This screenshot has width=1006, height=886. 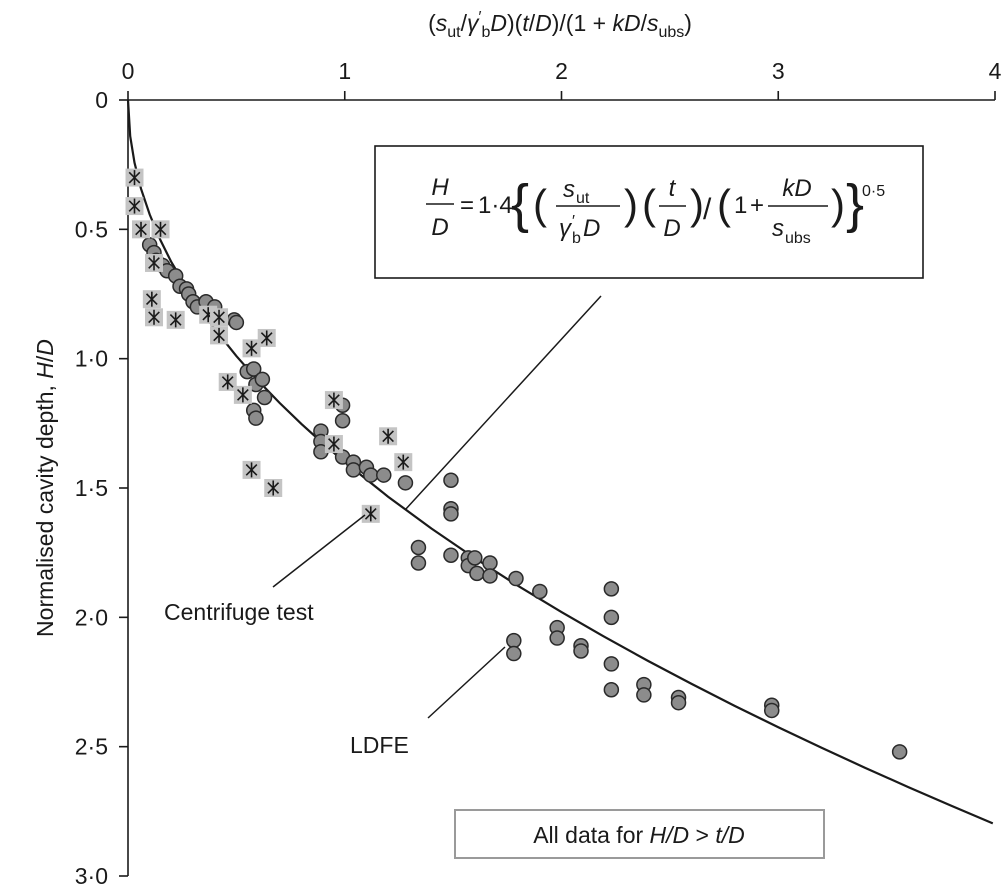 What do you see at coordinates (91, 874) in the screenshot?
I see `y-tick-label: 3·0` at bounding box center [91, 874].